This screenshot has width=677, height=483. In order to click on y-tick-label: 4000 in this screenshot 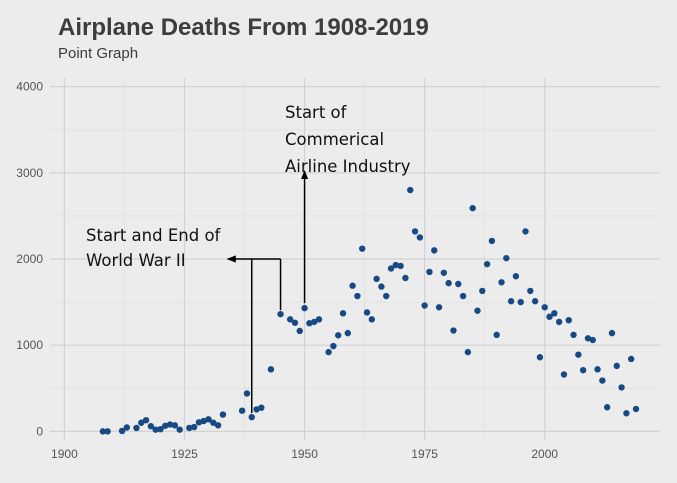, I will do `click(29, 87)`.